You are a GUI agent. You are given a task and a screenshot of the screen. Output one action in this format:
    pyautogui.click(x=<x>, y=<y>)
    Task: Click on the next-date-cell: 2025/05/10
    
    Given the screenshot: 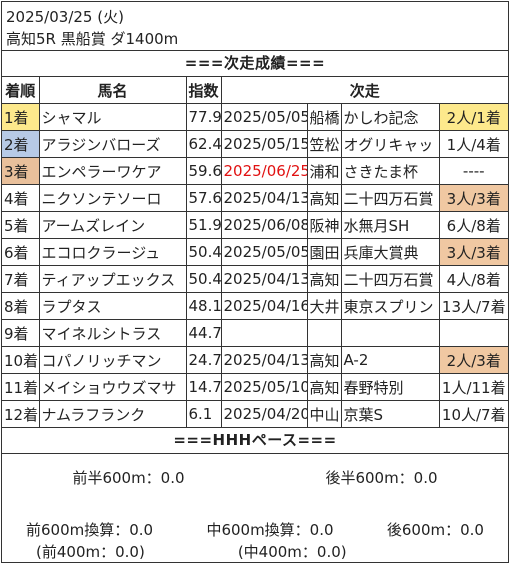 What is the action you would take?
    pyautogui.click(x=264, y=387)
    